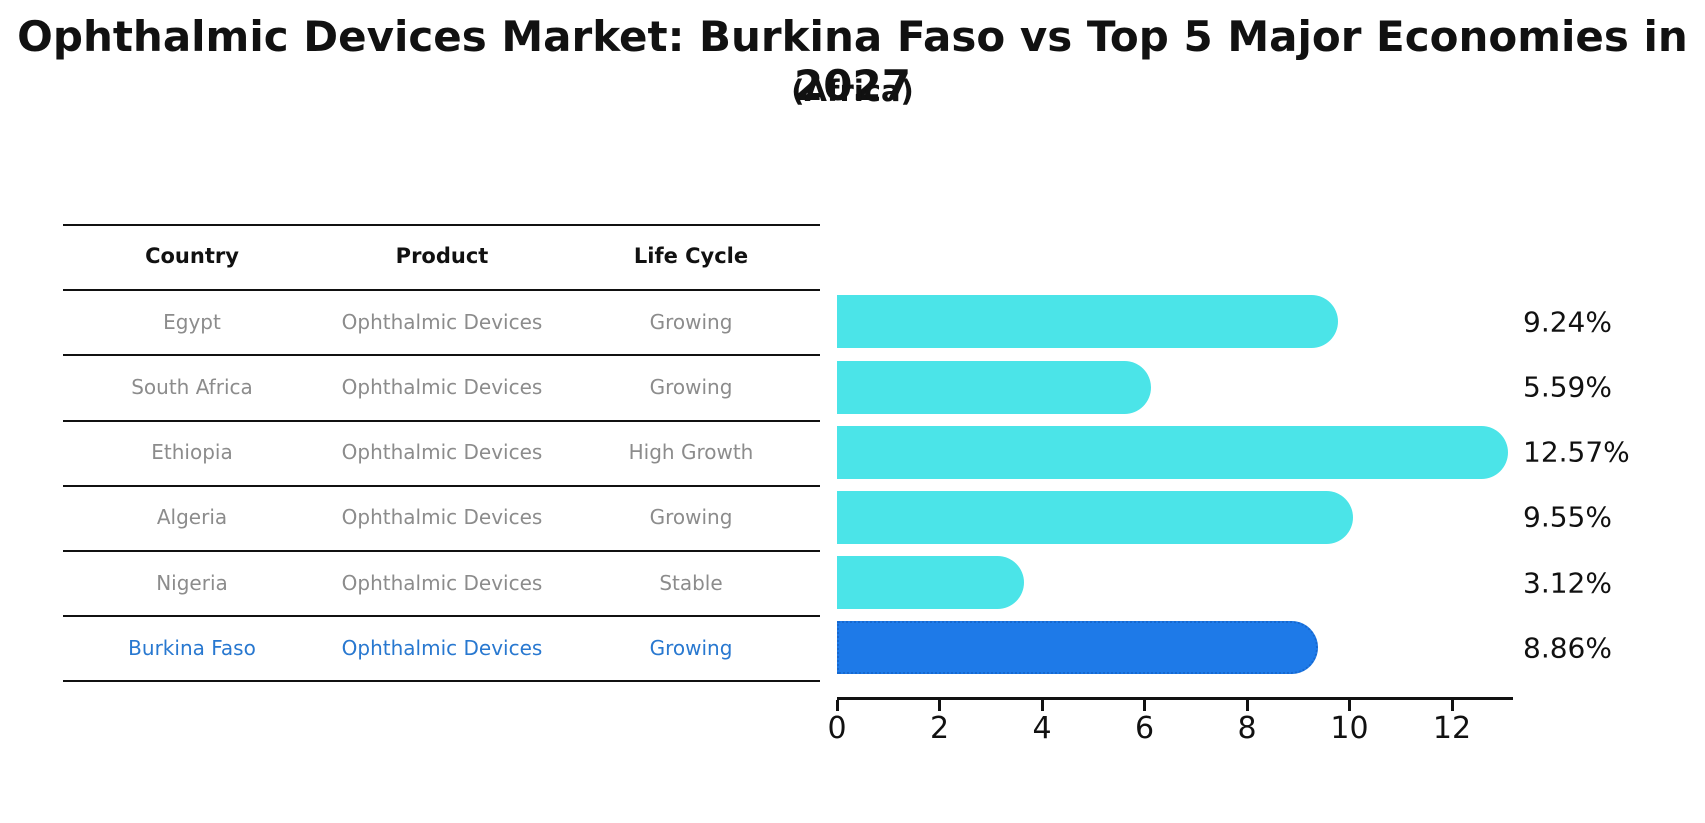 Image resolution: width=1705 pixels, height=823 pixels. What do you see at coordinates (994, 387) in the screenshot?
I see `bar-south-africa` at bounding box center [994, 387].